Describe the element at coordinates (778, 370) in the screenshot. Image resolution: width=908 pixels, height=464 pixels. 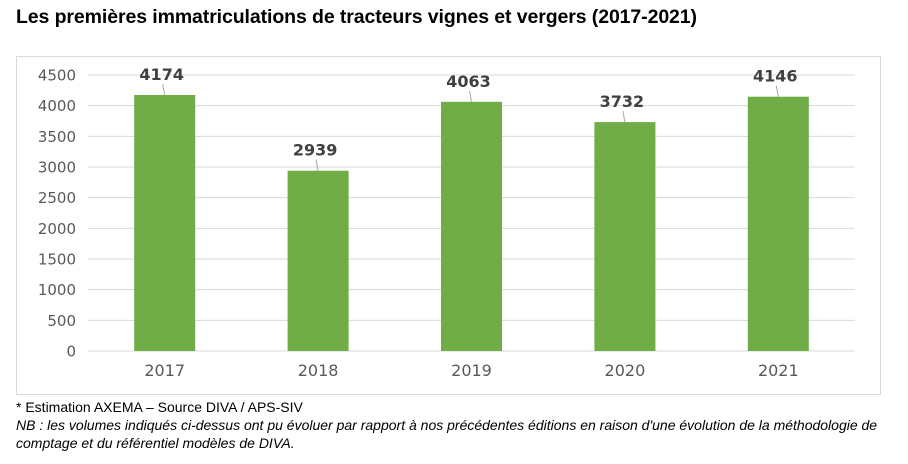
I see `x-tick-label: 2021` at that location.